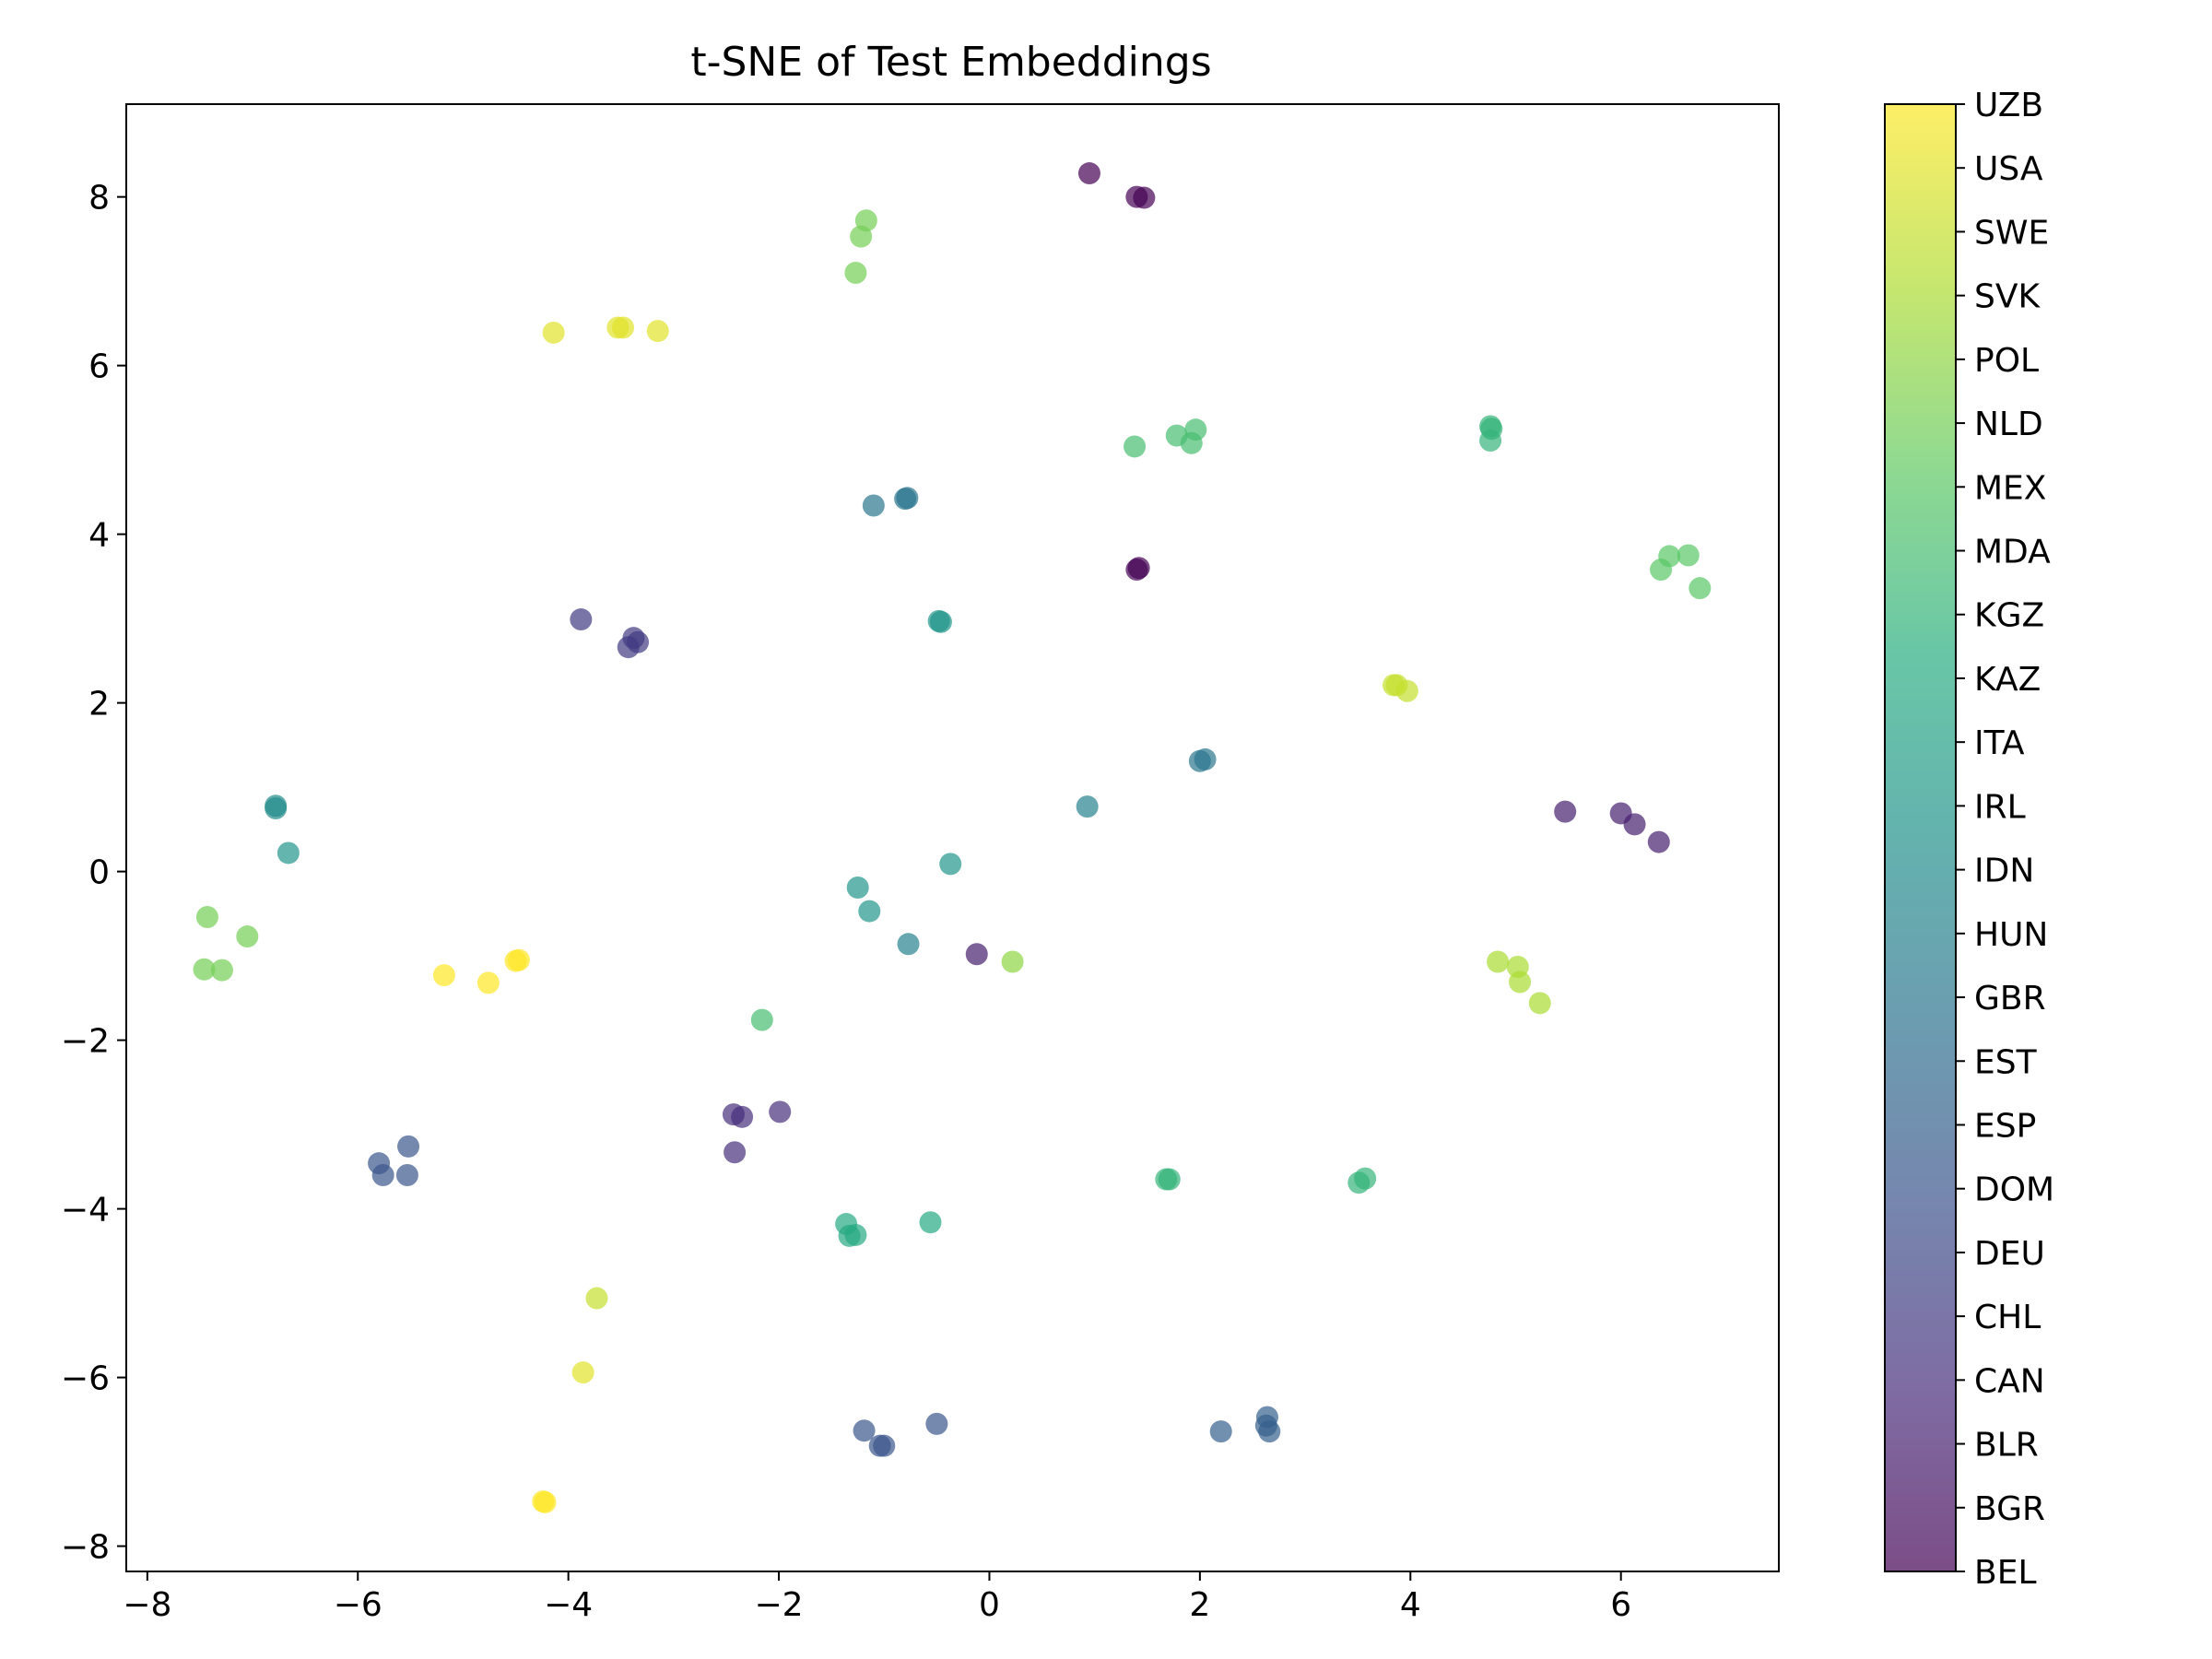 This screenshot has width=2212, height=1659. What do you see at coordinates (2009, 1254) in the screenshot?
I see `colorbar-tick-label: DEU` at bounding box center [2009, 1254].